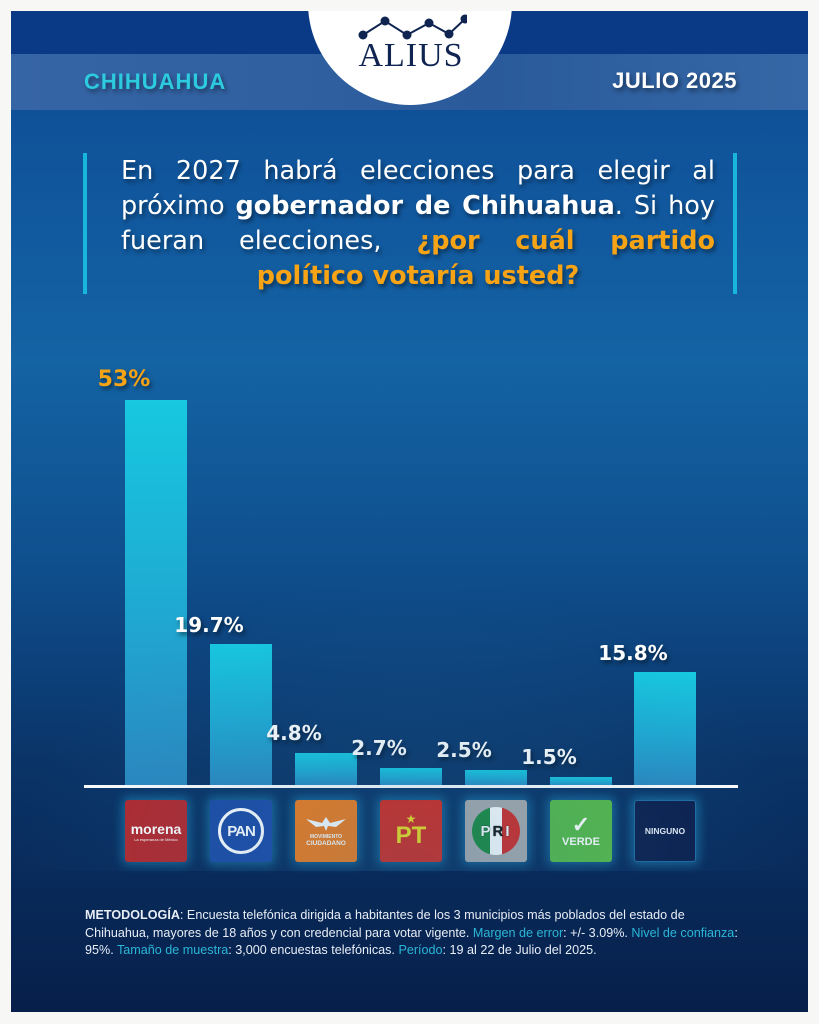 The height and width of the screenshot is (1024, 819). I want to click on question-text-2: . Si hoy fueran elecciones,, so click(418, 223).